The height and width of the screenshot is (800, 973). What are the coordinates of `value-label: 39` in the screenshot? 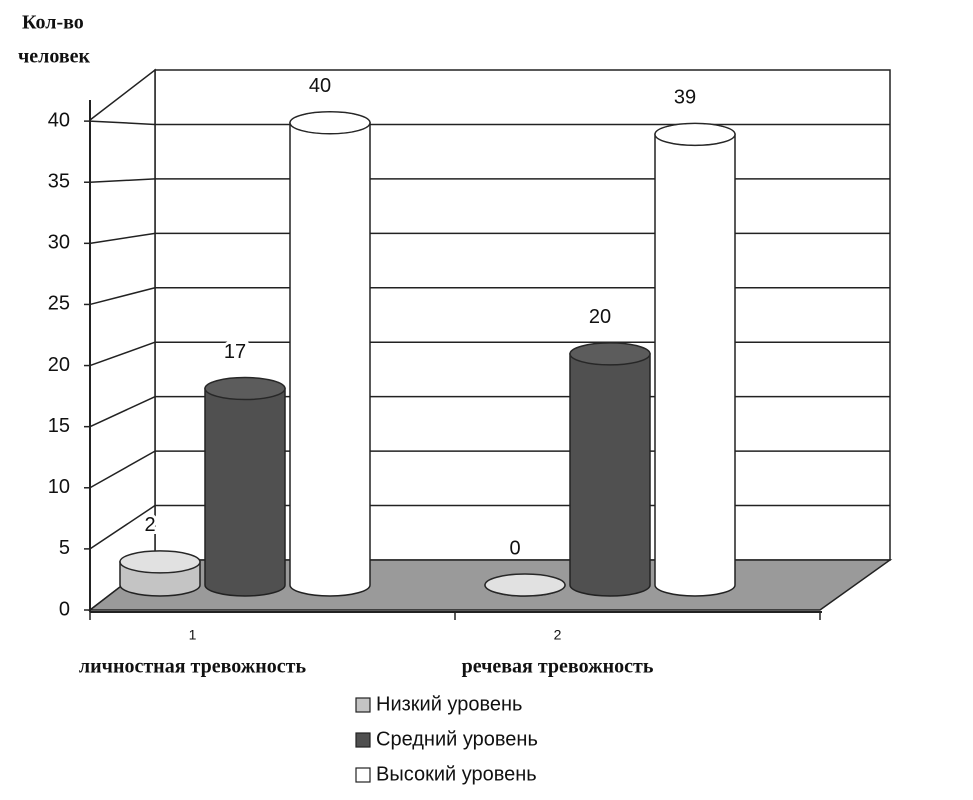 It's located at (685, 98).